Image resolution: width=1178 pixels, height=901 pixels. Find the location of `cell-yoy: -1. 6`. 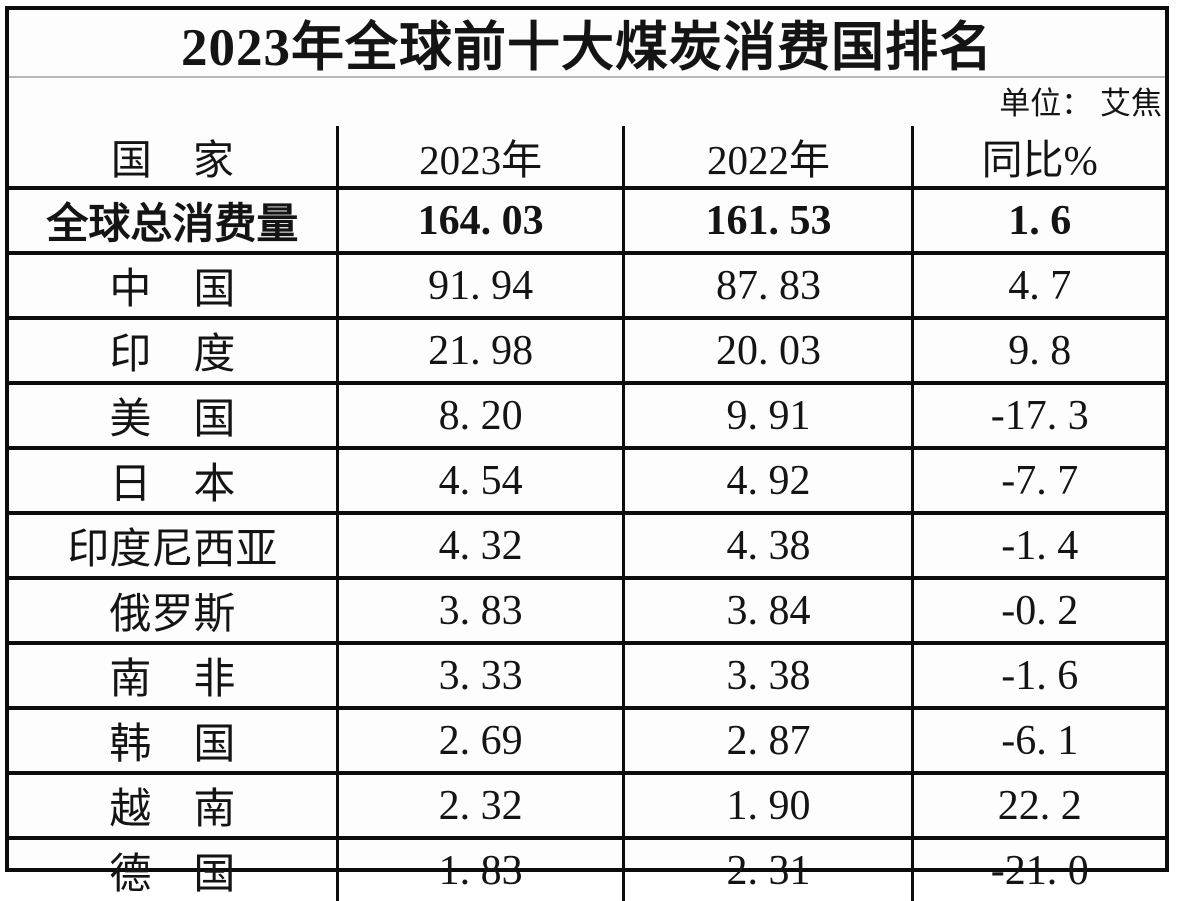

cell-yoy: -1. 6 is located at coordinates (1038, 675).